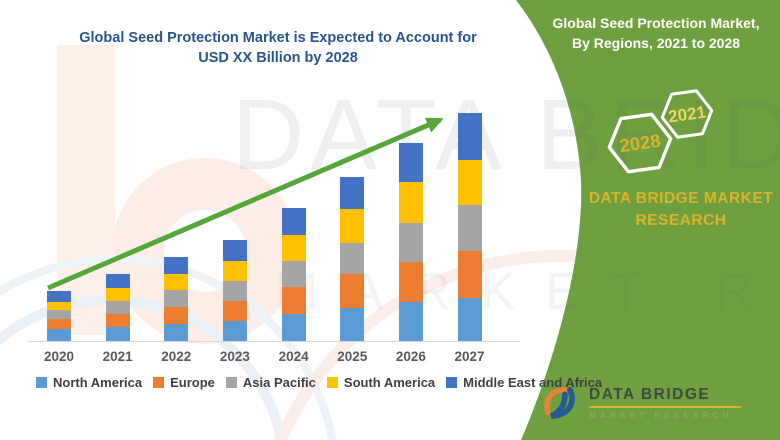 The image size is (780, 440). I want to click on legend-swatch-middle-east-and-africa, so click(452, 382).